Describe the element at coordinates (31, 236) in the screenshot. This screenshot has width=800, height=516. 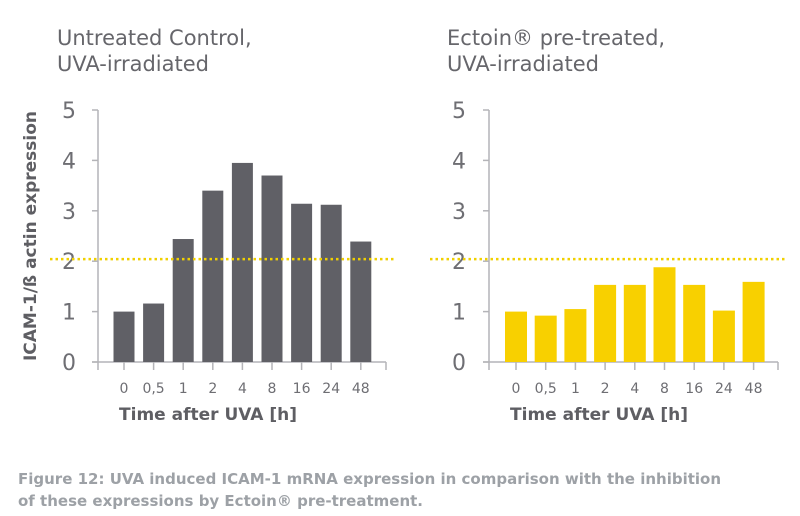
I see `y-axis-label: ICAM-1/ß actin expression` at that location.